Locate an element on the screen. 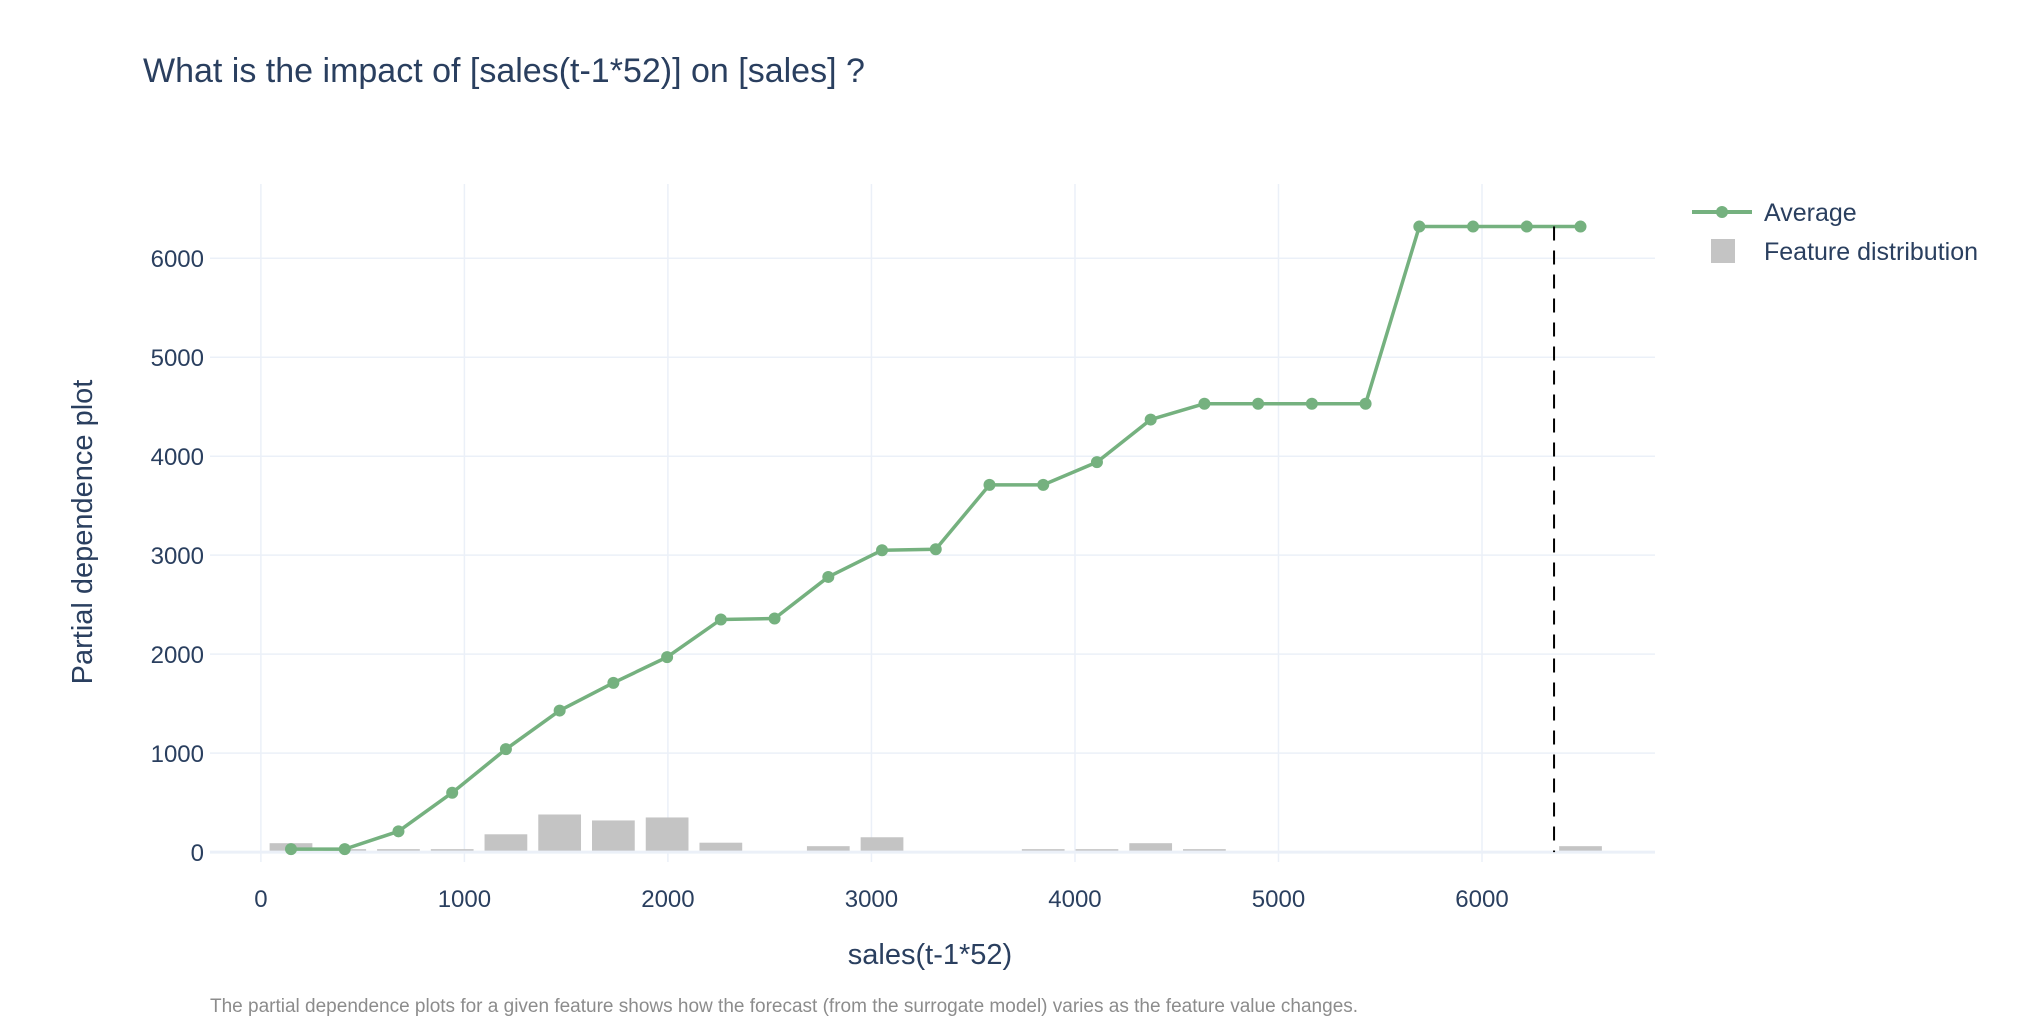  legend-feature-distribution-swatch is located at coordinates (1723, 251).